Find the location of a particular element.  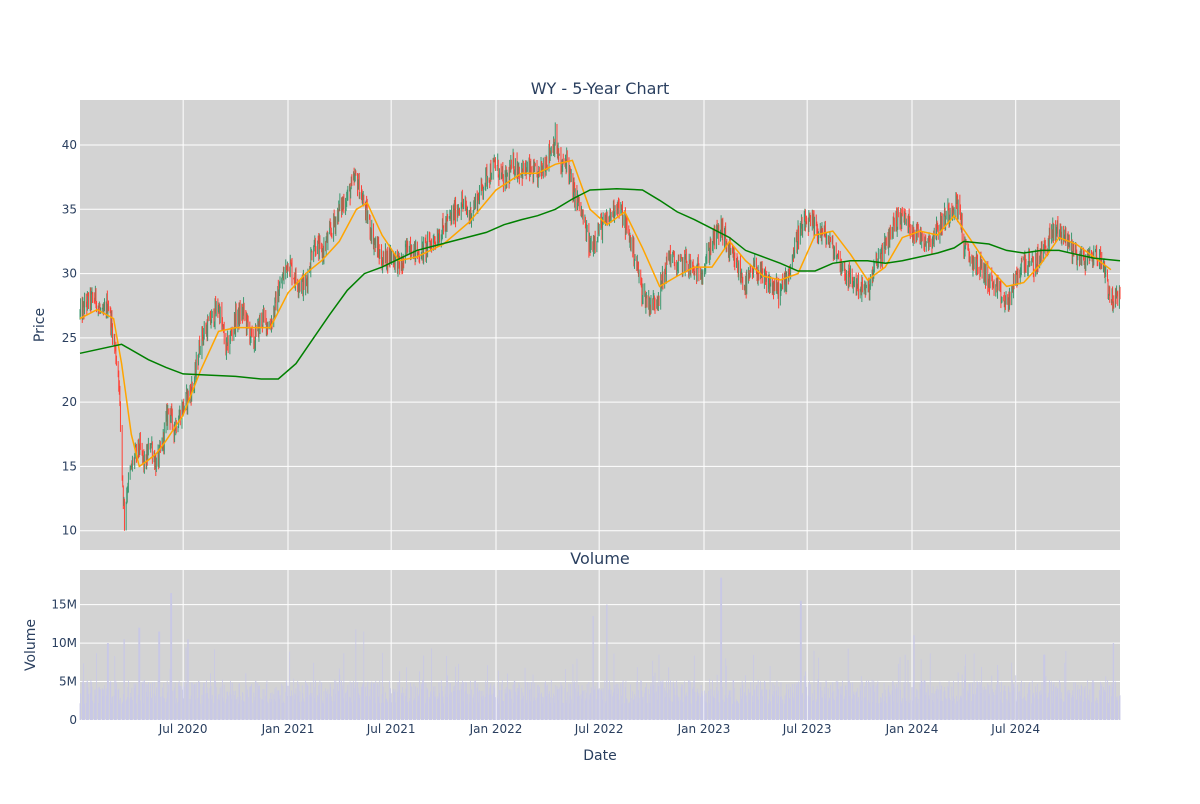

volume-y-tick-label: 5M is located at coordinates (68, 682).